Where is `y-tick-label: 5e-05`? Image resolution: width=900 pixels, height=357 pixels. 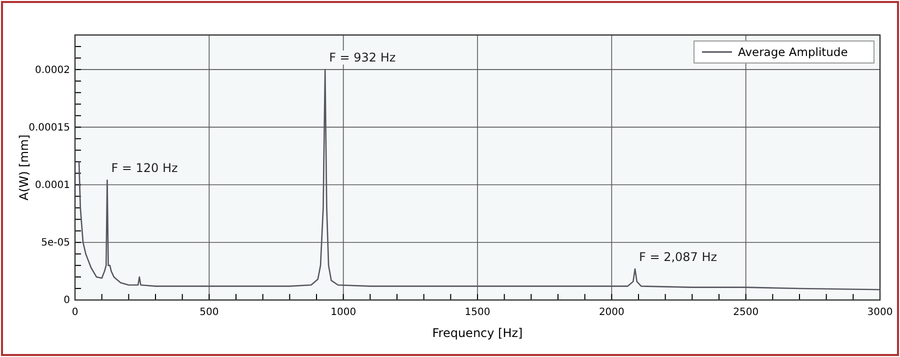 y-tick-label: 5e-05 is located at coordinates (55, 243).